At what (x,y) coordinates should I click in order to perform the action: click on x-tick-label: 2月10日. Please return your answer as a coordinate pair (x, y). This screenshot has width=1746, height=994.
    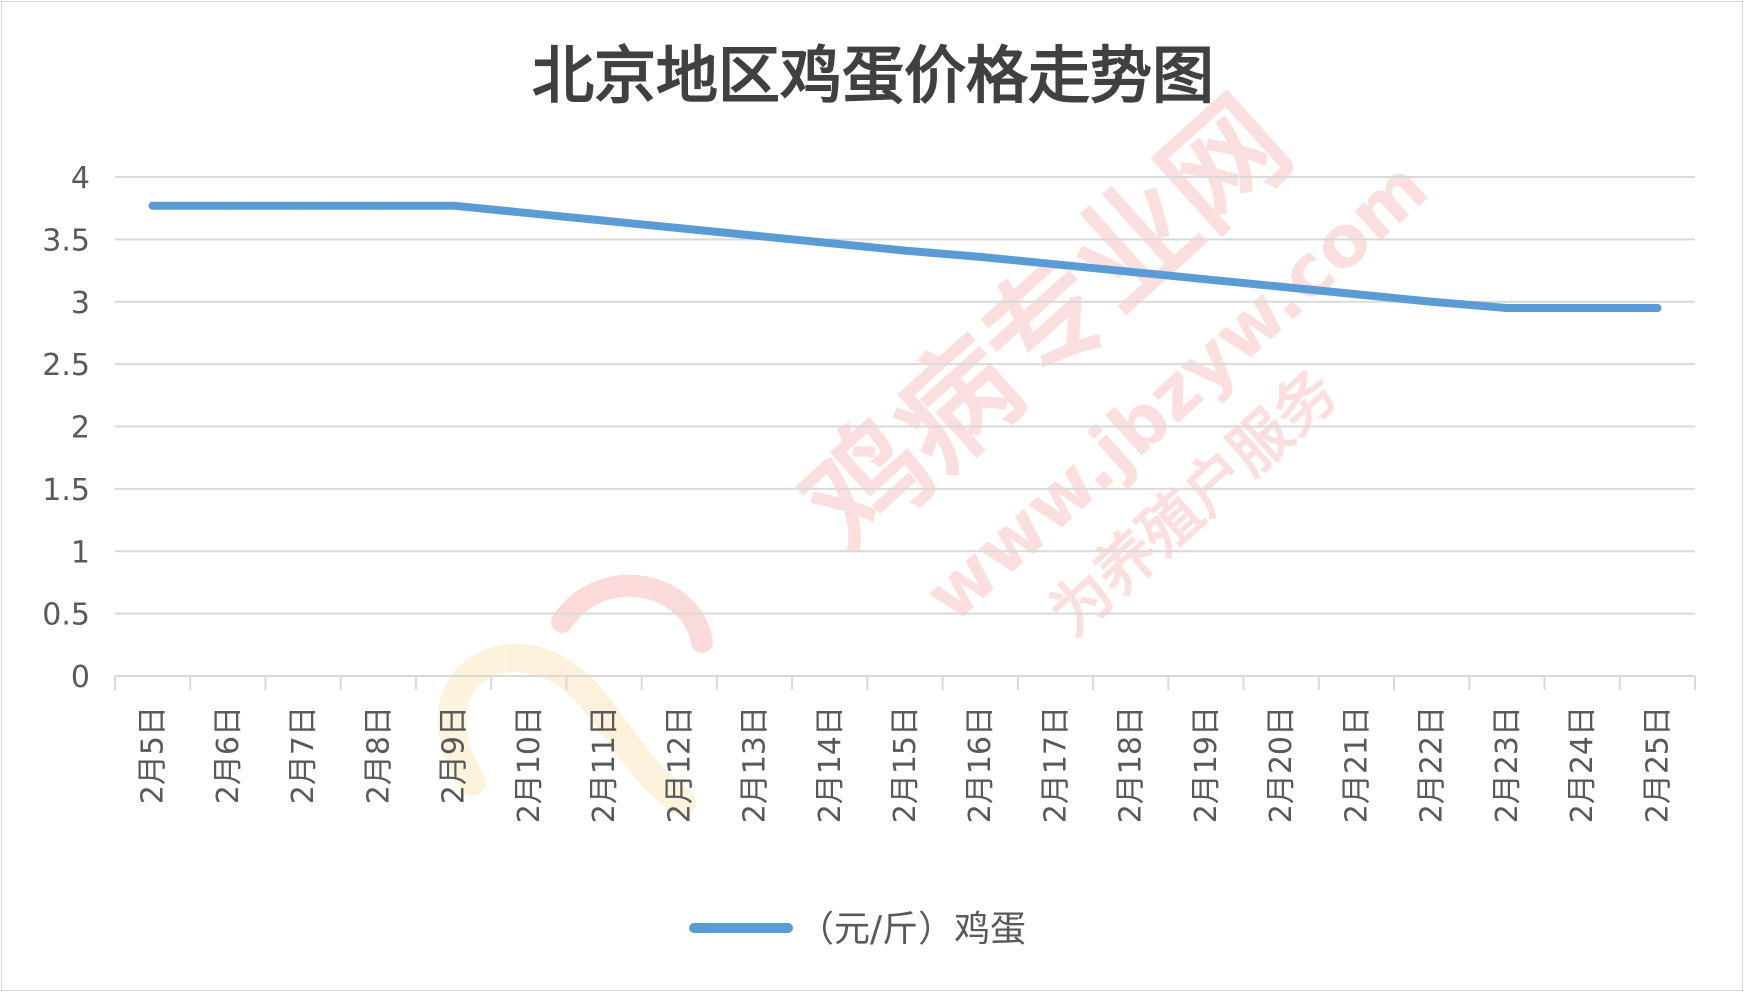
    Looking at the image, I should click on (529, 764).